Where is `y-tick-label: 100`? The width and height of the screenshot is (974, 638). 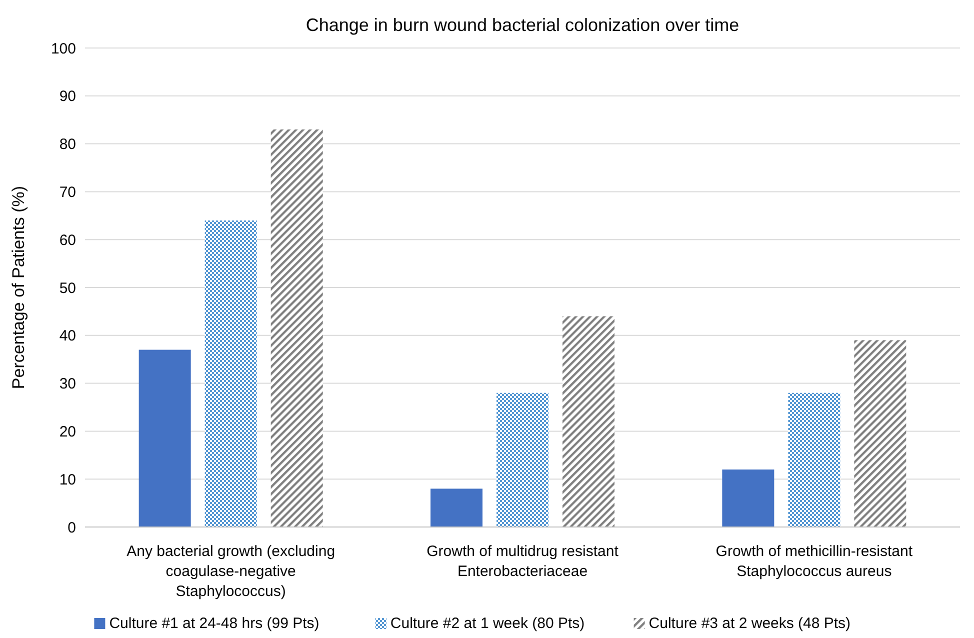 y-tick-label: 100 is located at coordinates (63, 49).